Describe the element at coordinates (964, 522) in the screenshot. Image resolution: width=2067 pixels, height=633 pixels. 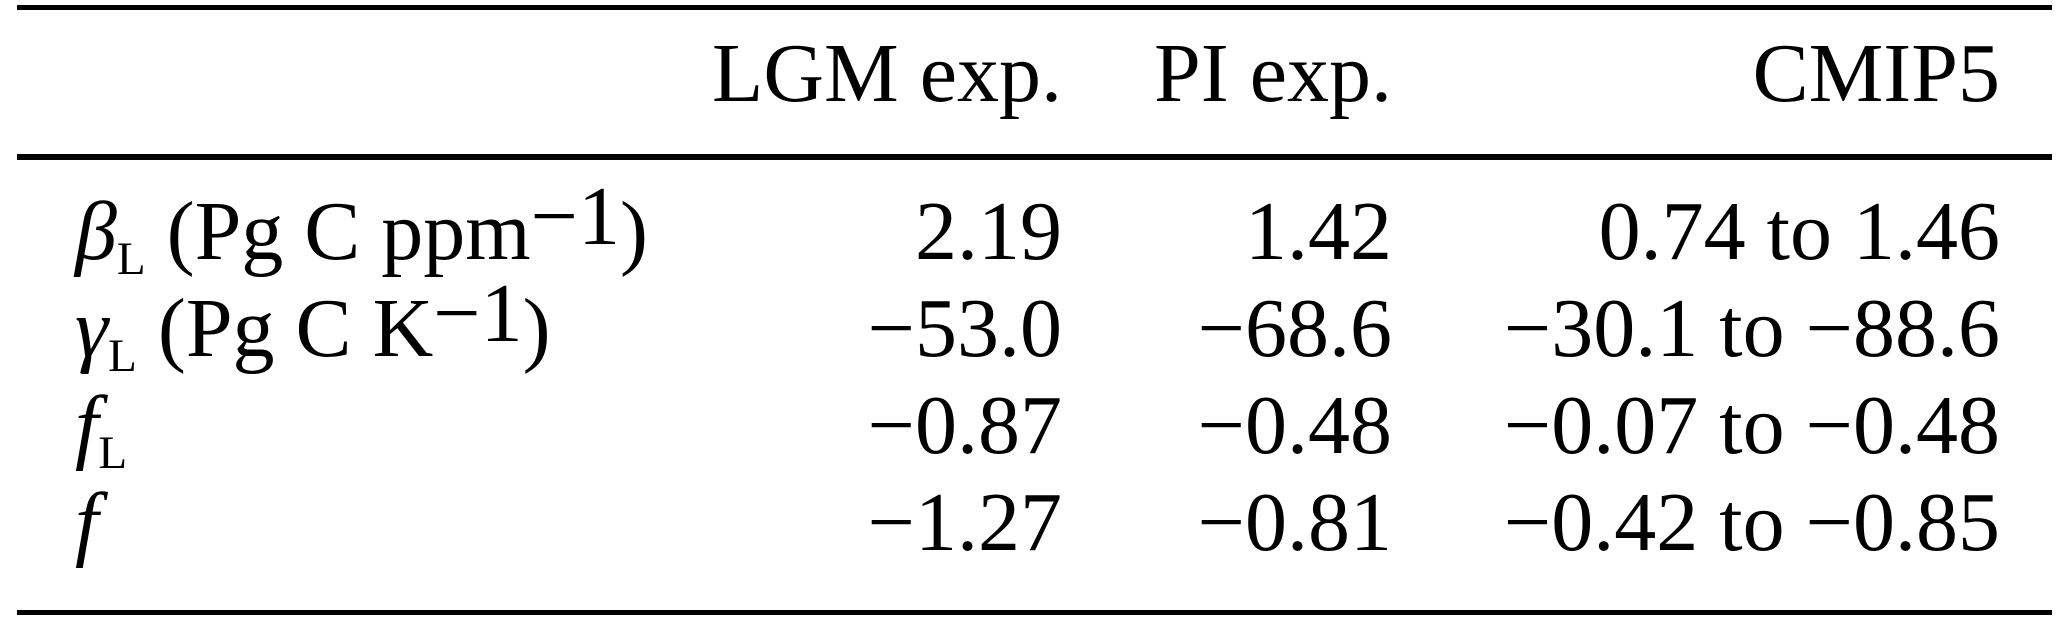
I see `cell-f-lgm: −1.27` at that location.